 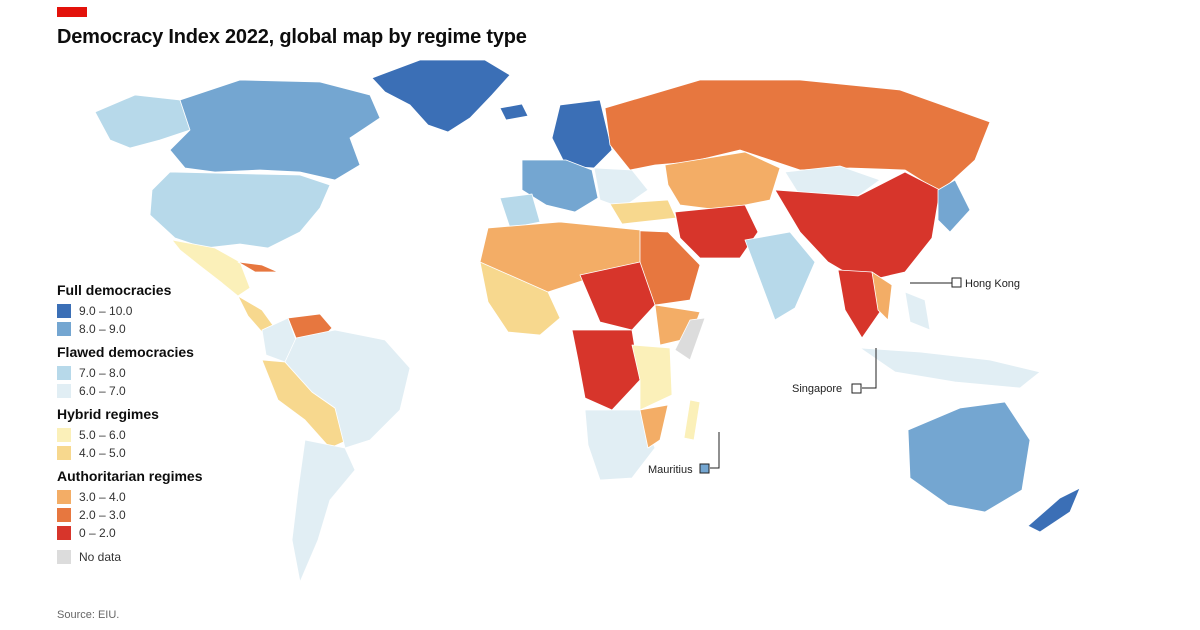 What do you see at coordinates (954, 206) in the screenshot?
I see `region-japan` at bounding box center [954, 206].